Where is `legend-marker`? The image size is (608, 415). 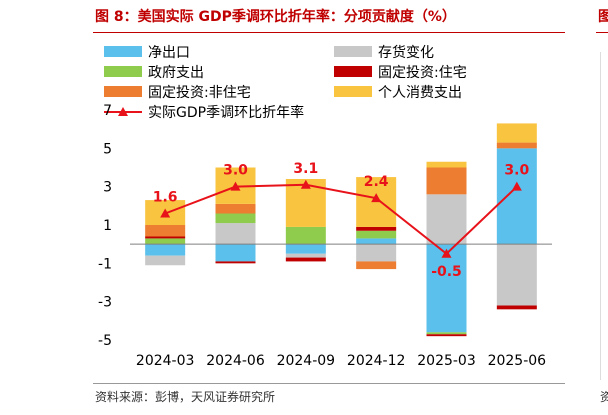
legend-marker is located at coordinates (123, 111).